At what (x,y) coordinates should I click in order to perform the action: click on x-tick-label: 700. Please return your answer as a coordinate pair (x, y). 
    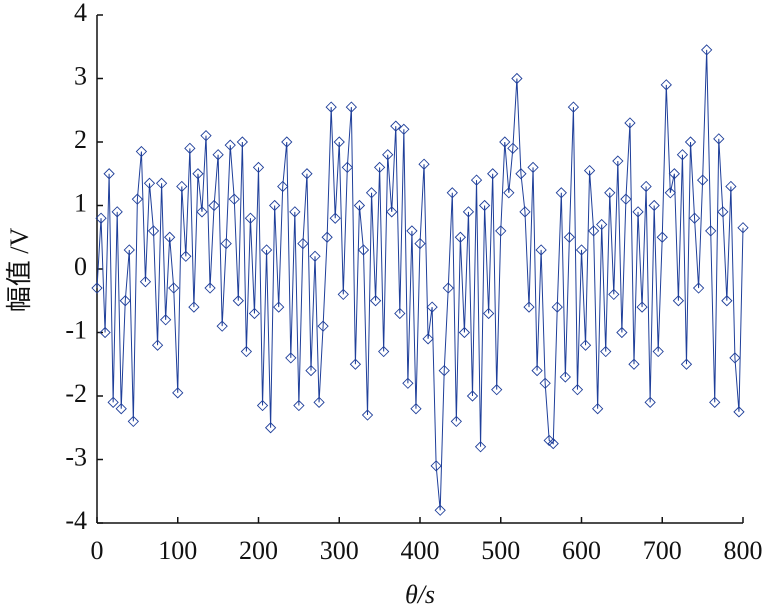
    Looking at the image, I should click on (662, 550).